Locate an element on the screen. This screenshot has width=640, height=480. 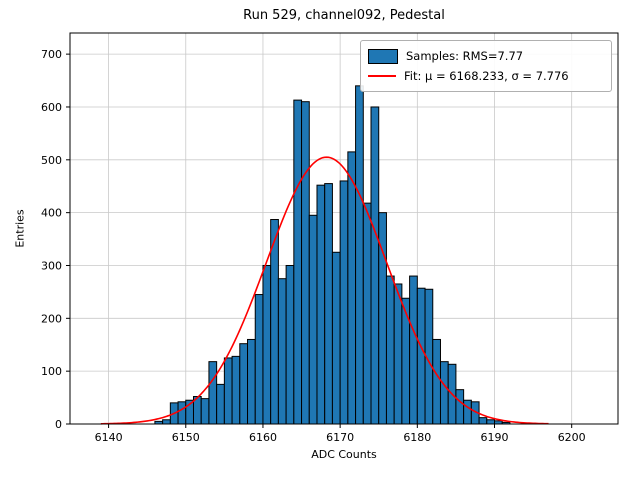
legend-label-samples: Samples: RMS=7.77 is located at coordinates (465, 56).